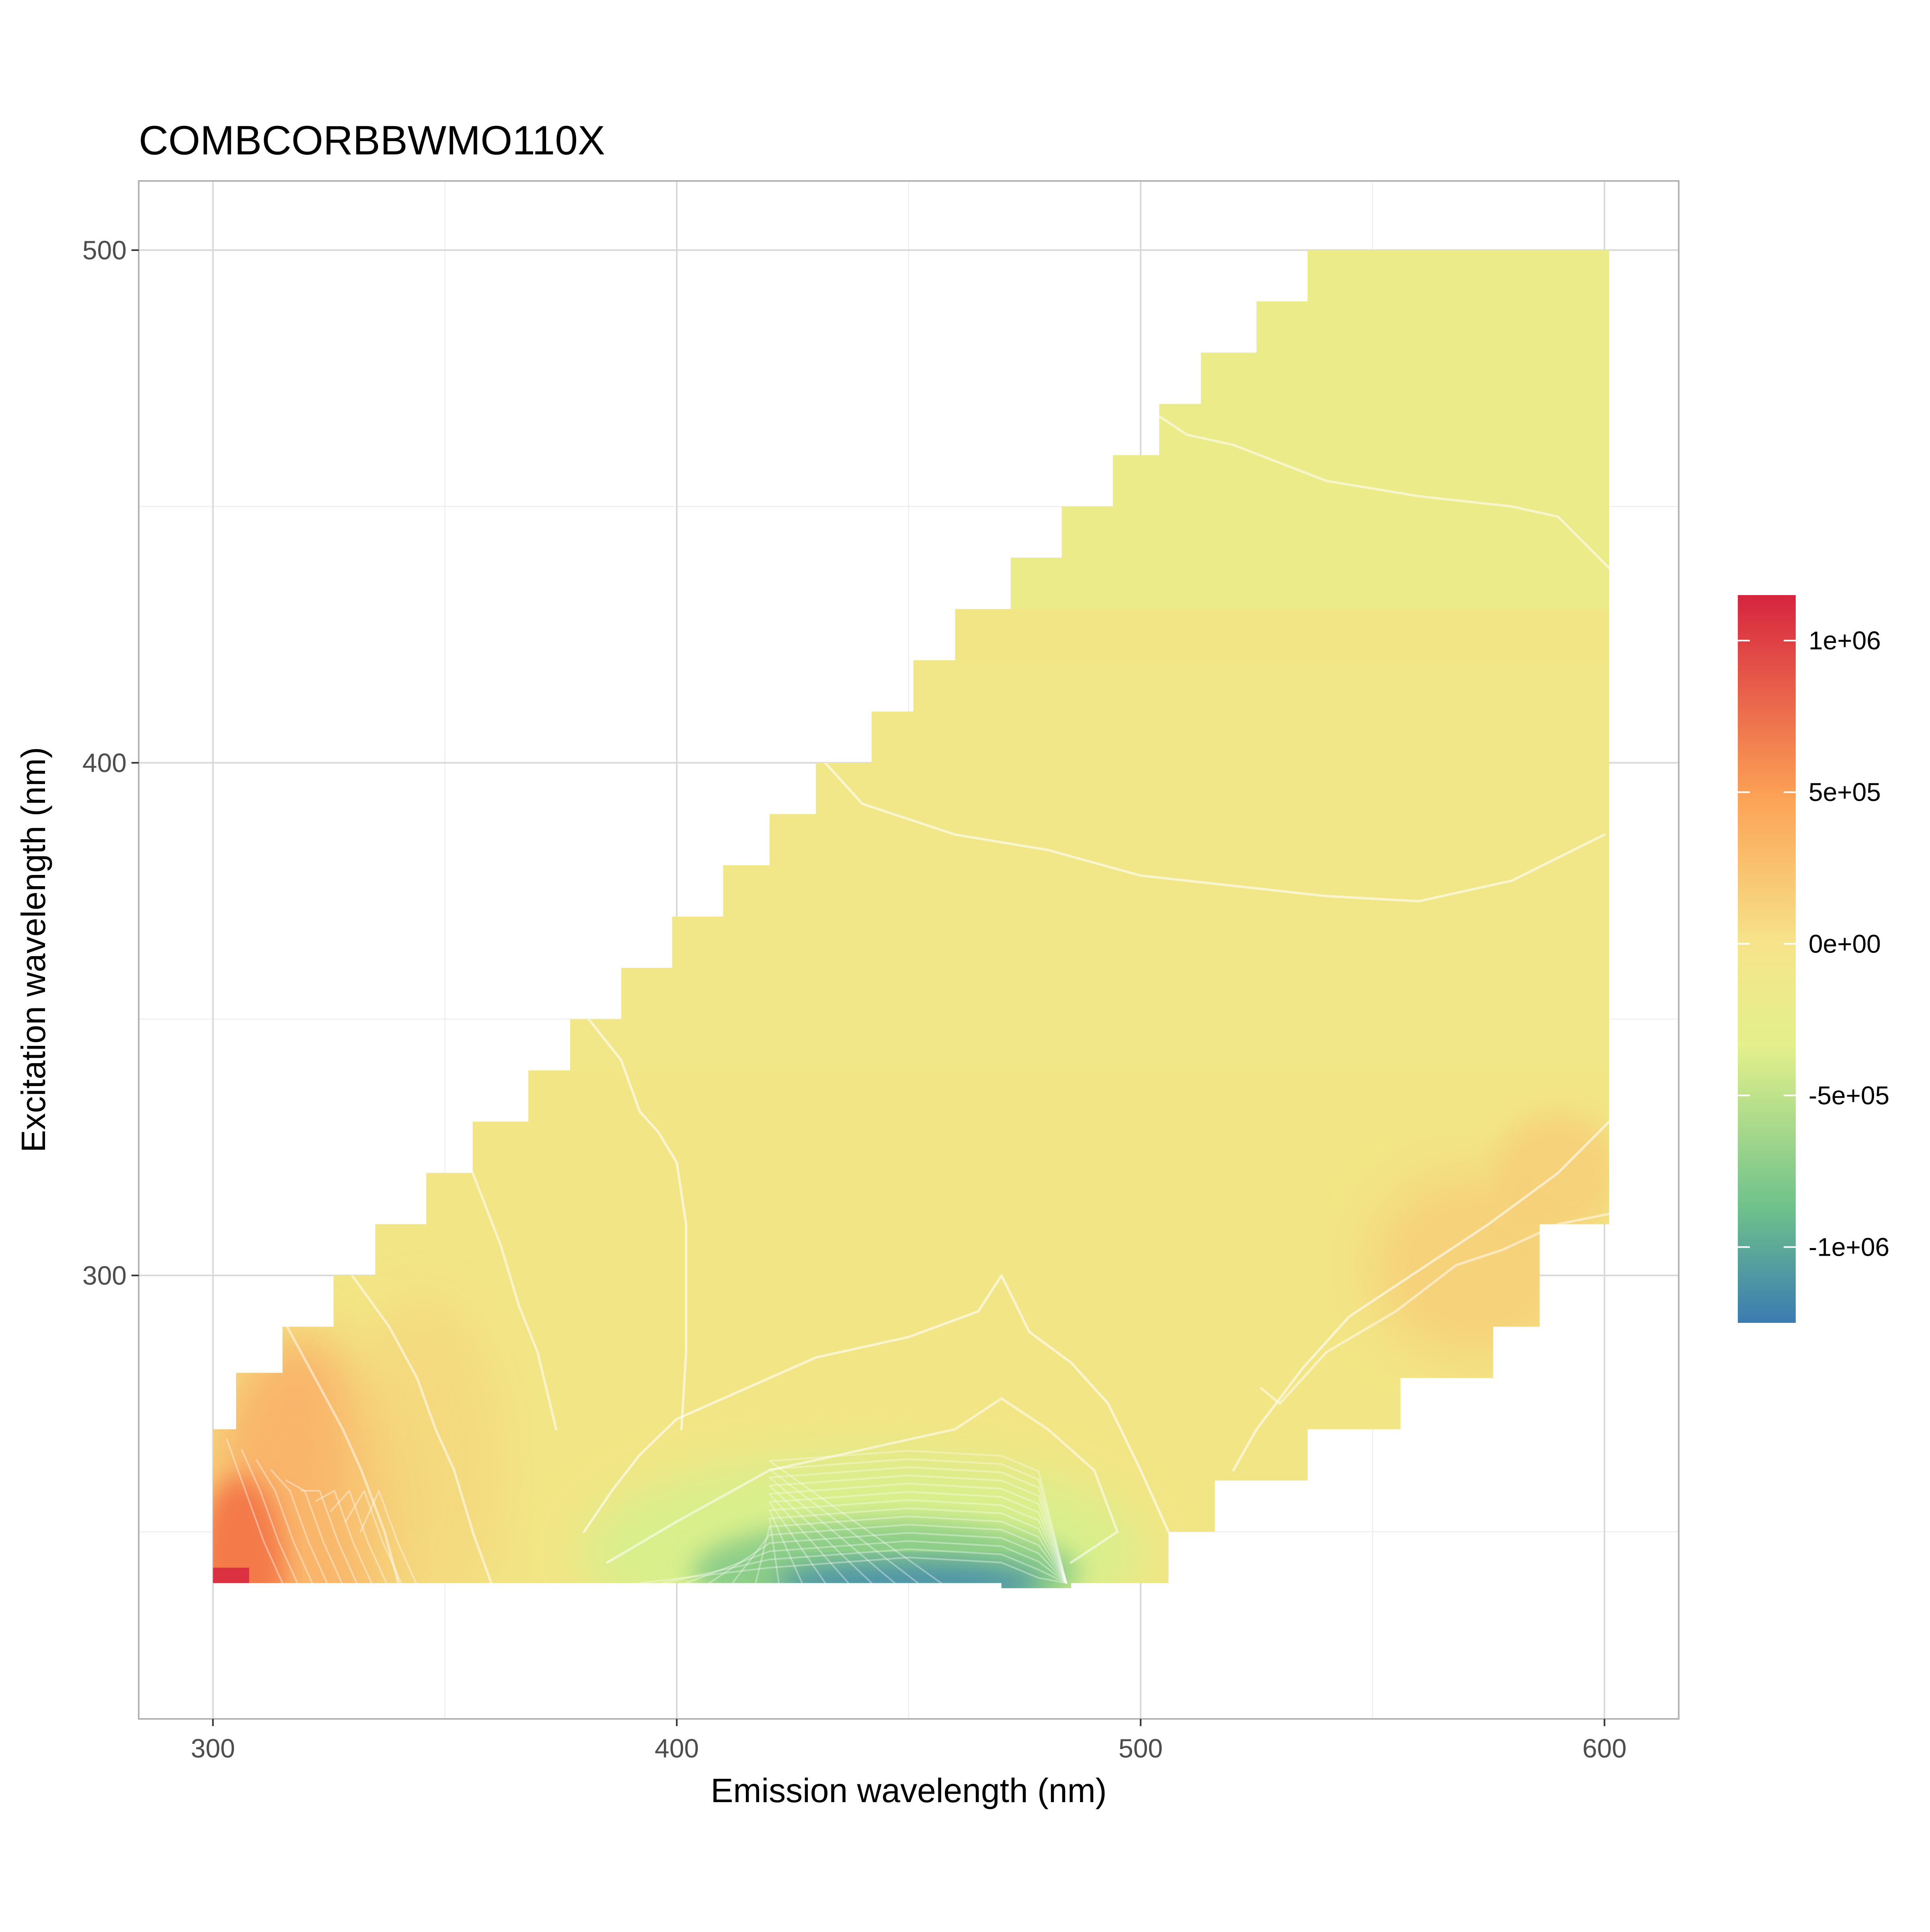  What do you see at coordinates (1845, 640) in the screenshot?
I see `legend-tick-label: 1e+06` at bounding box center [1845, 640].